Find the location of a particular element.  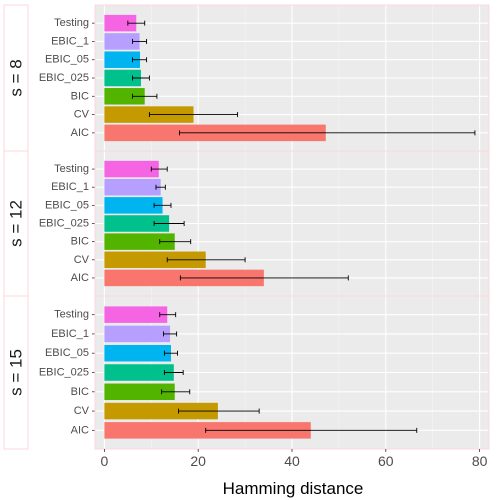

x-tick-label: 0 is located at coordinates (104, 461).